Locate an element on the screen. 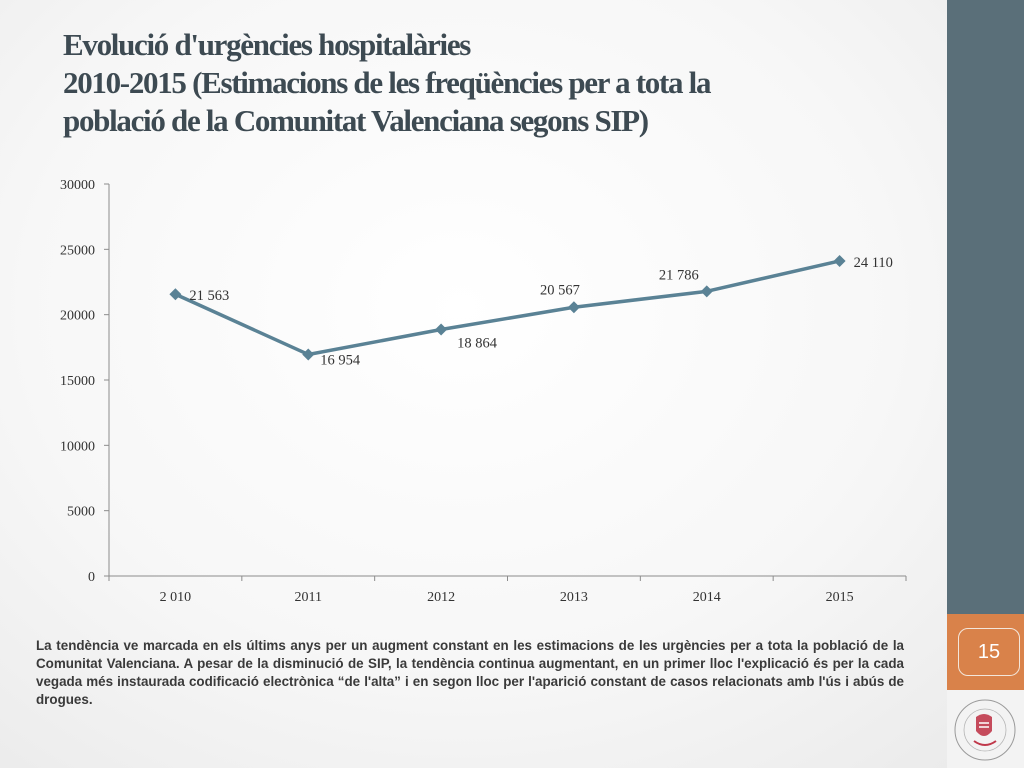 Image resolution: width=1024 pixels, height=768 pixels. x-tick-label: 2015 is located at coordinates (840, 597).